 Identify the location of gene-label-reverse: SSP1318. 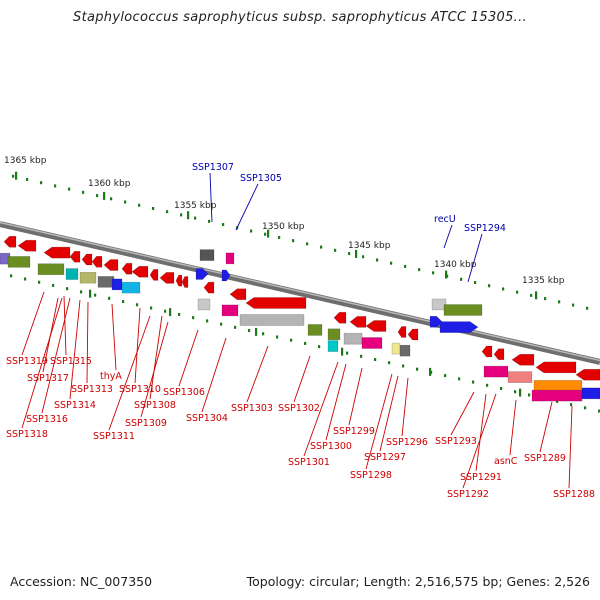
(27, 434).